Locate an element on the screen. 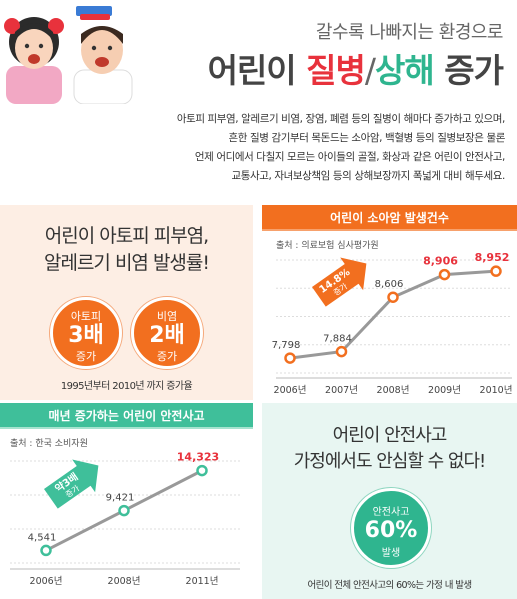  home-title-line: 어린이 안전사고 is located at coordinates (390, 435).